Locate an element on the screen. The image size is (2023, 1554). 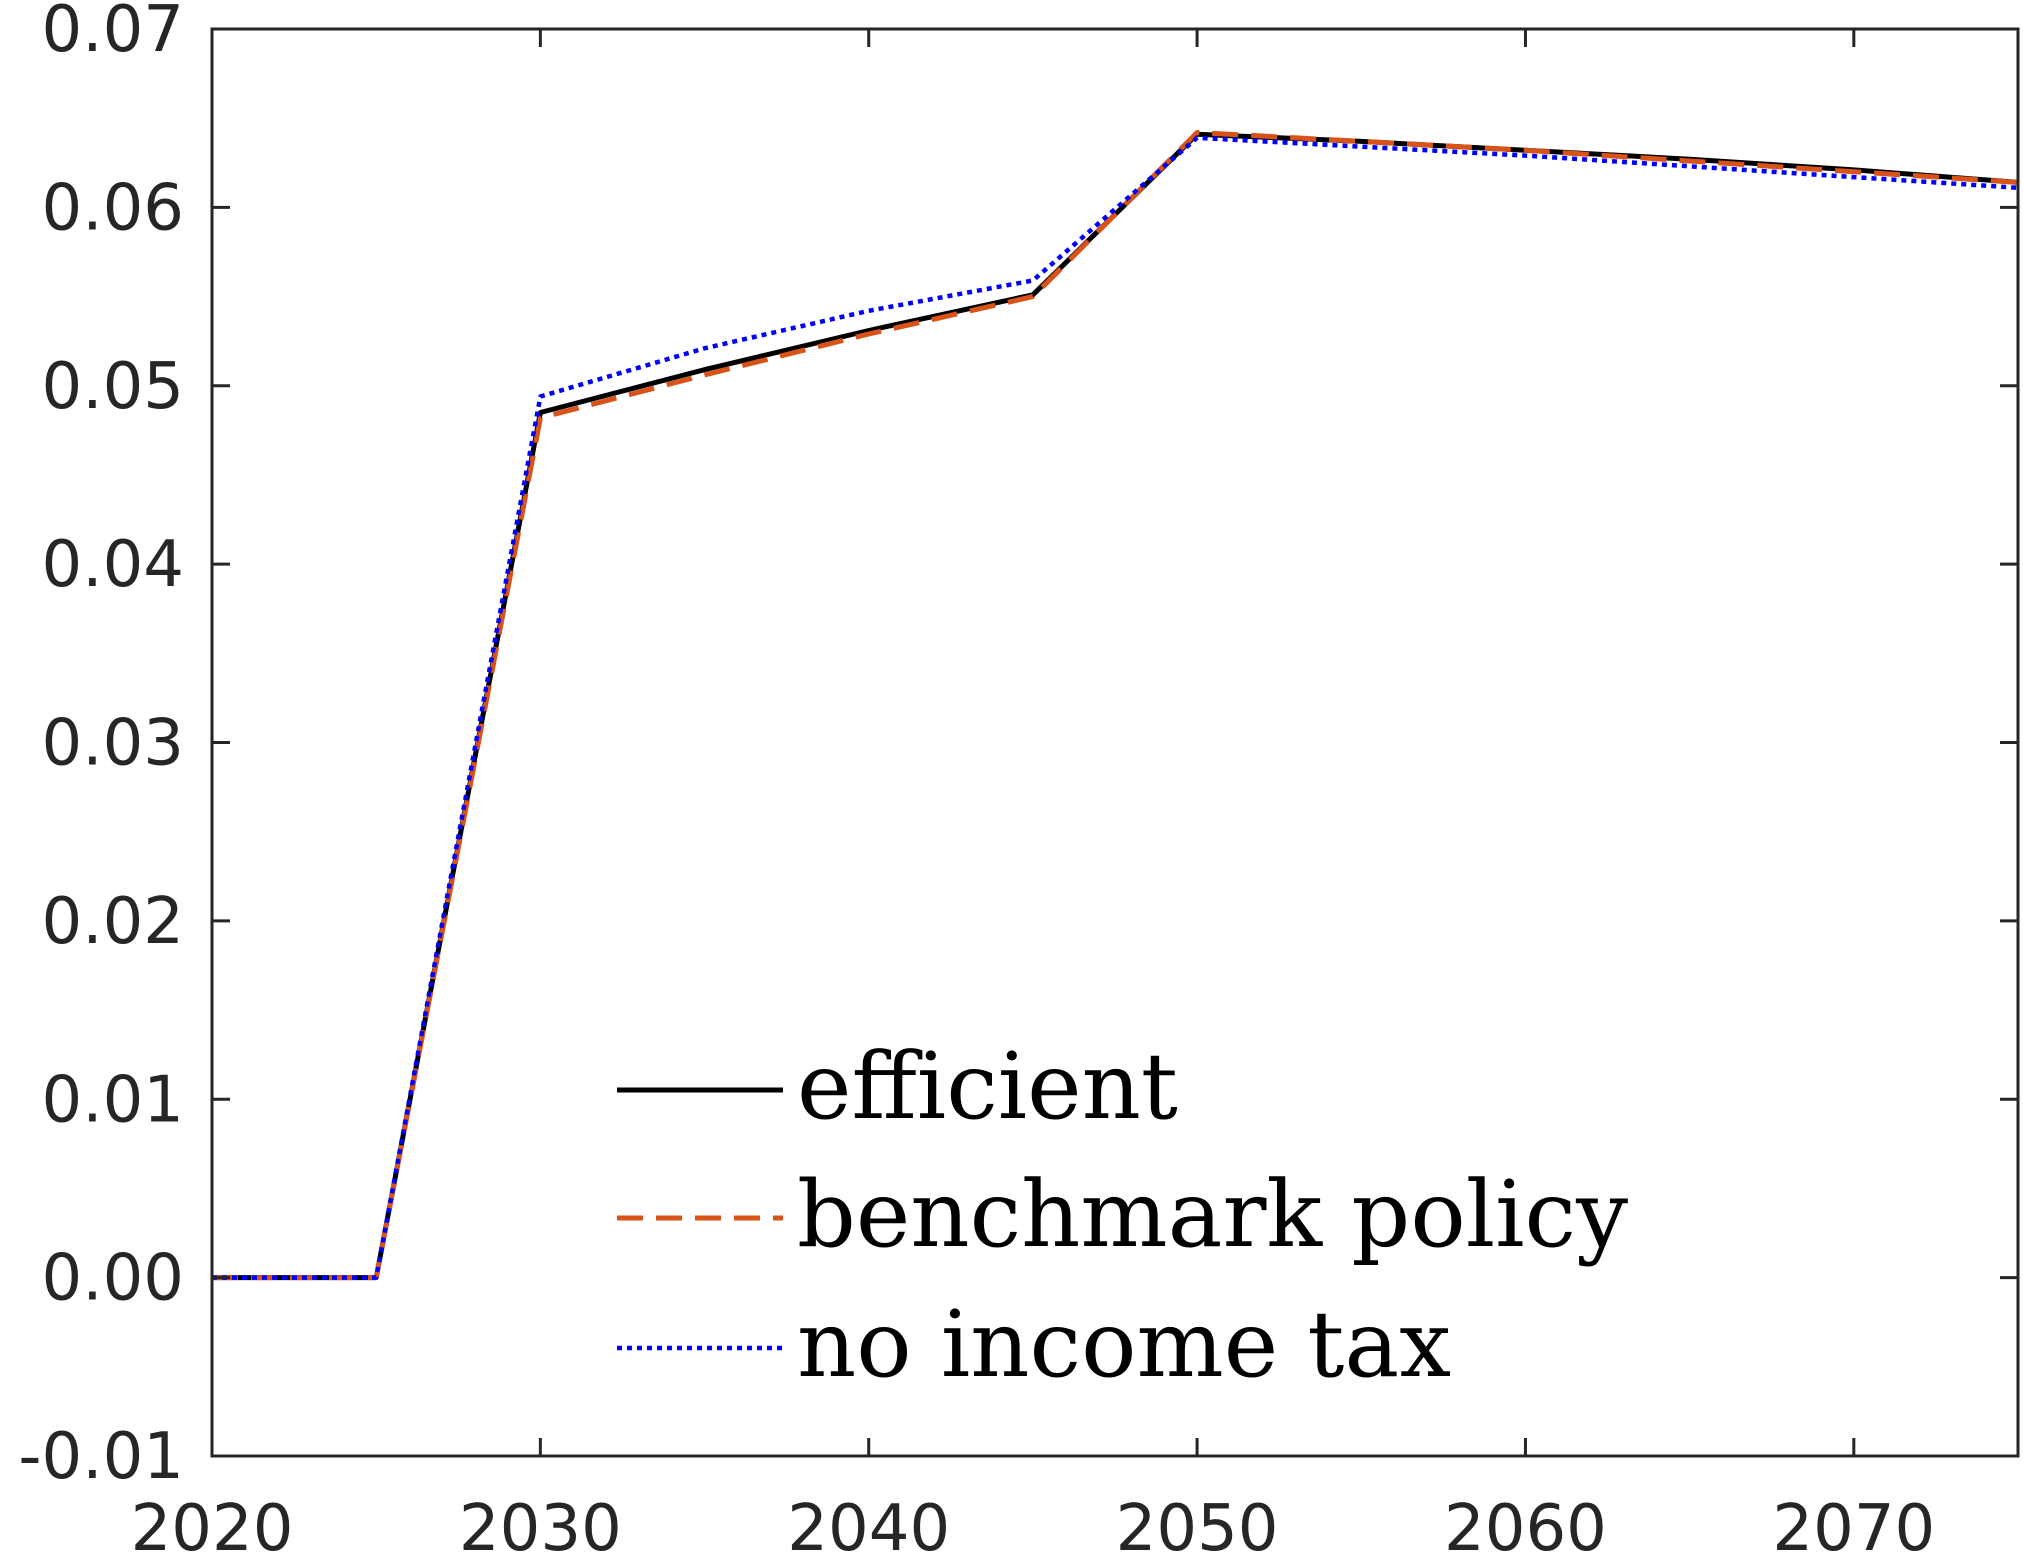
y-tick-label: 0.04 is located at coordinates (113, 565).